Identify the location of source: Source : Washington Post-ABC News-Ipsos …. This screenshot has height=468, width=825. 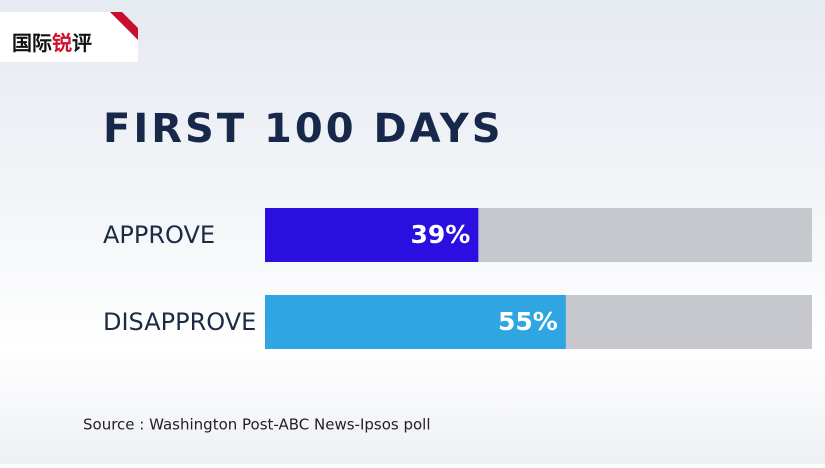
(257, 425).